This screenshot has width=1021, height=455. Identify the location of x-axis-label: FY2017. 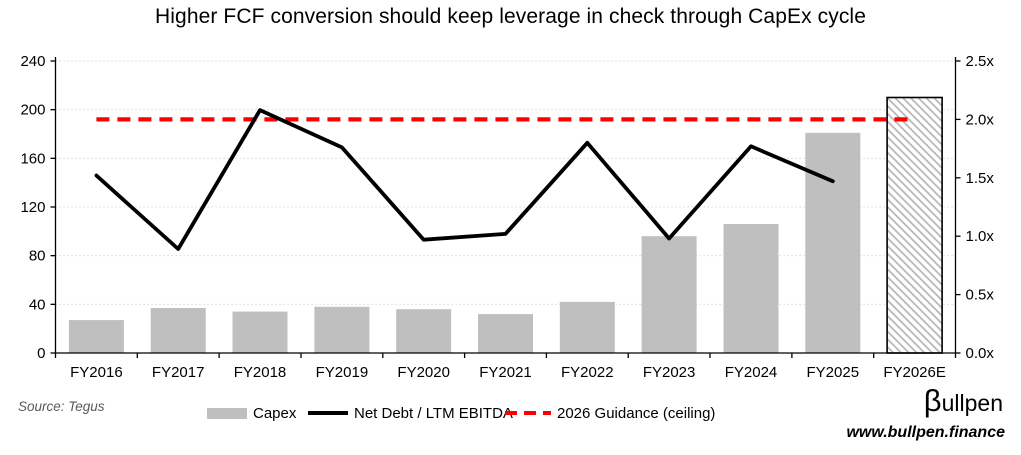
(178, 372).